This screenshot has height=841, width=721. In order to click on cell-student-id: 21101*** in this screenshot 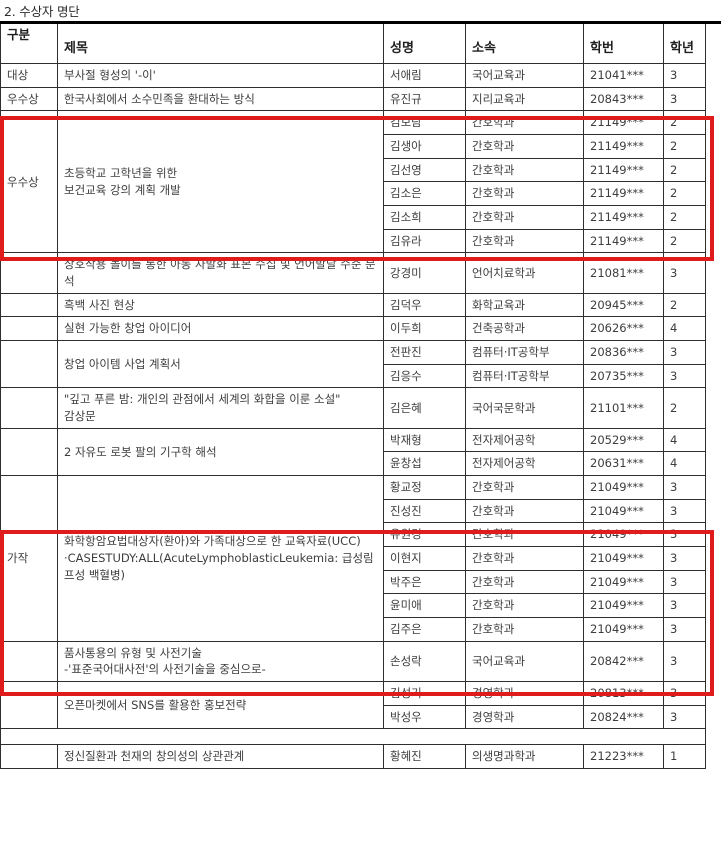, I will do `click(623, 408)`.